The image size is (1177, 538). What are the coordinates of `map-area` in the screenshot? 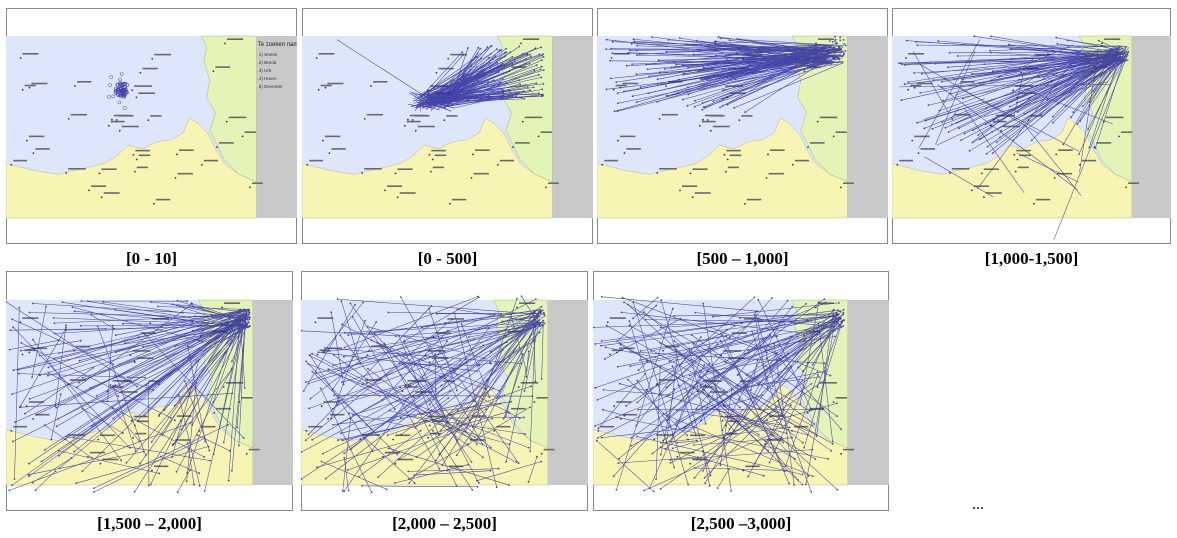 It's located at (742, 127).